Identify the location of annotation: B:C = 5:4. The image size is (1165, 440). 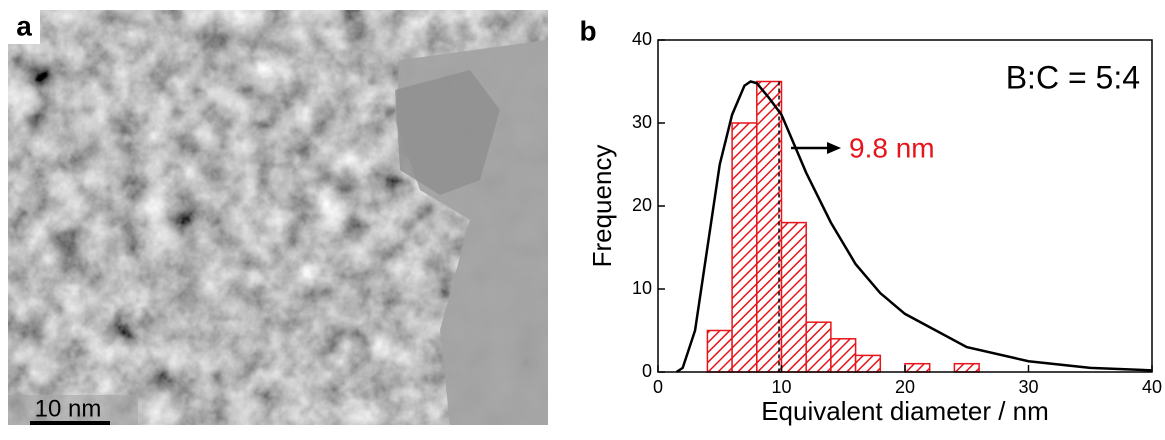
(1073, 77).